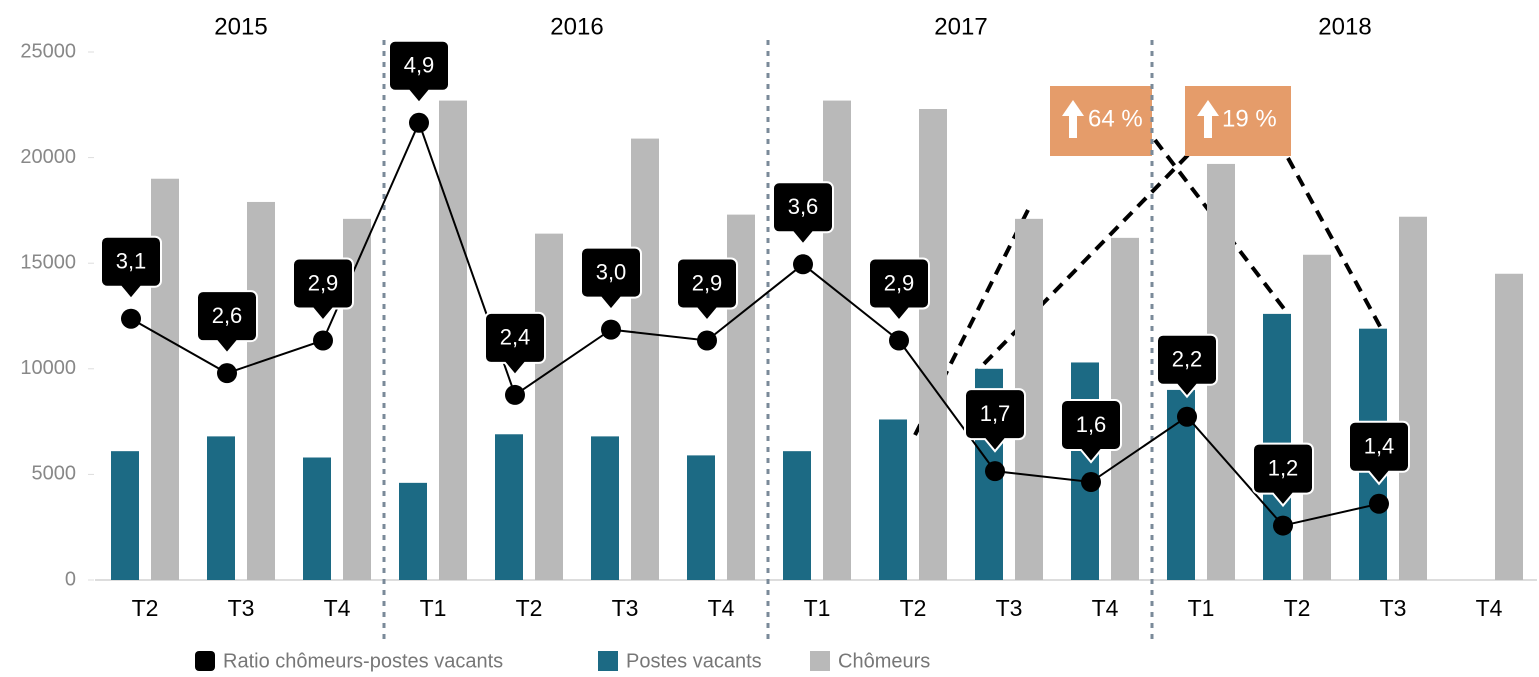  Describe the element at coordinates (1187, 359) in the screenshot. I see `data-label: 2,2` at that location.